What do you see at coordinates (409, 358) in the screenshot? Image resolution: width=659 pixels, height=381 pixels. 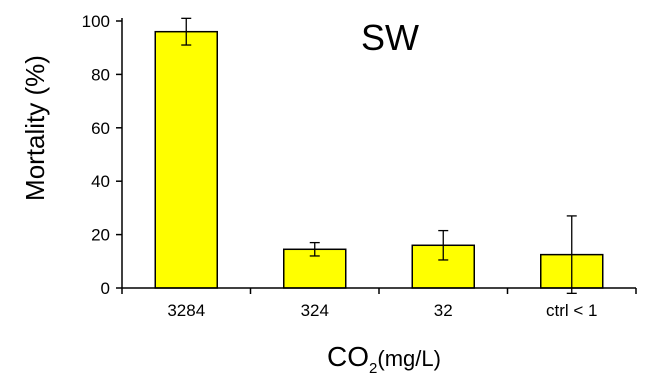 I see `x-axis-label-unit: (mg/L)` at bounding box center [409, 358].